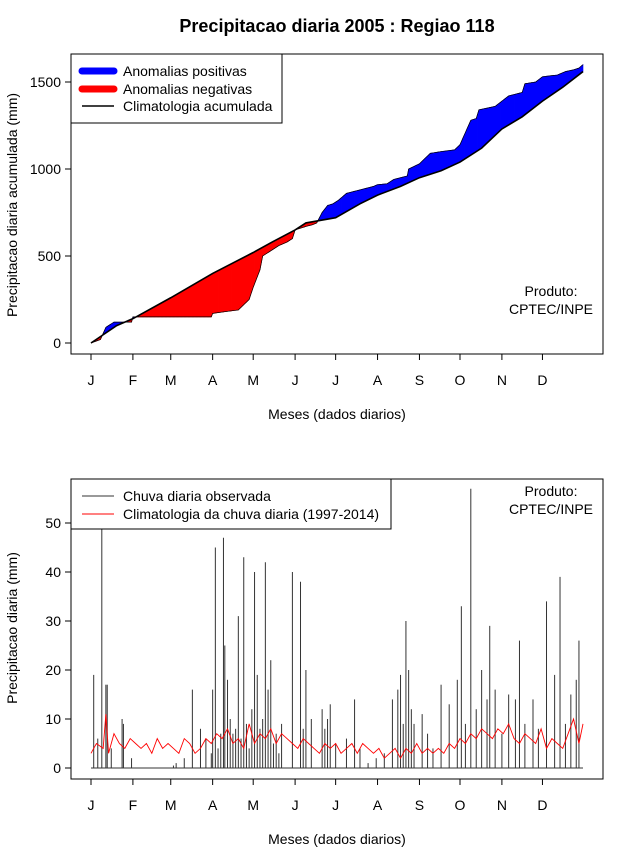 This screenshot has height=850, width=640. What do you see at coordinates (337, 737) in the screenshot?
I see `chart2-climatology-line` at bounding box center [337, 737].